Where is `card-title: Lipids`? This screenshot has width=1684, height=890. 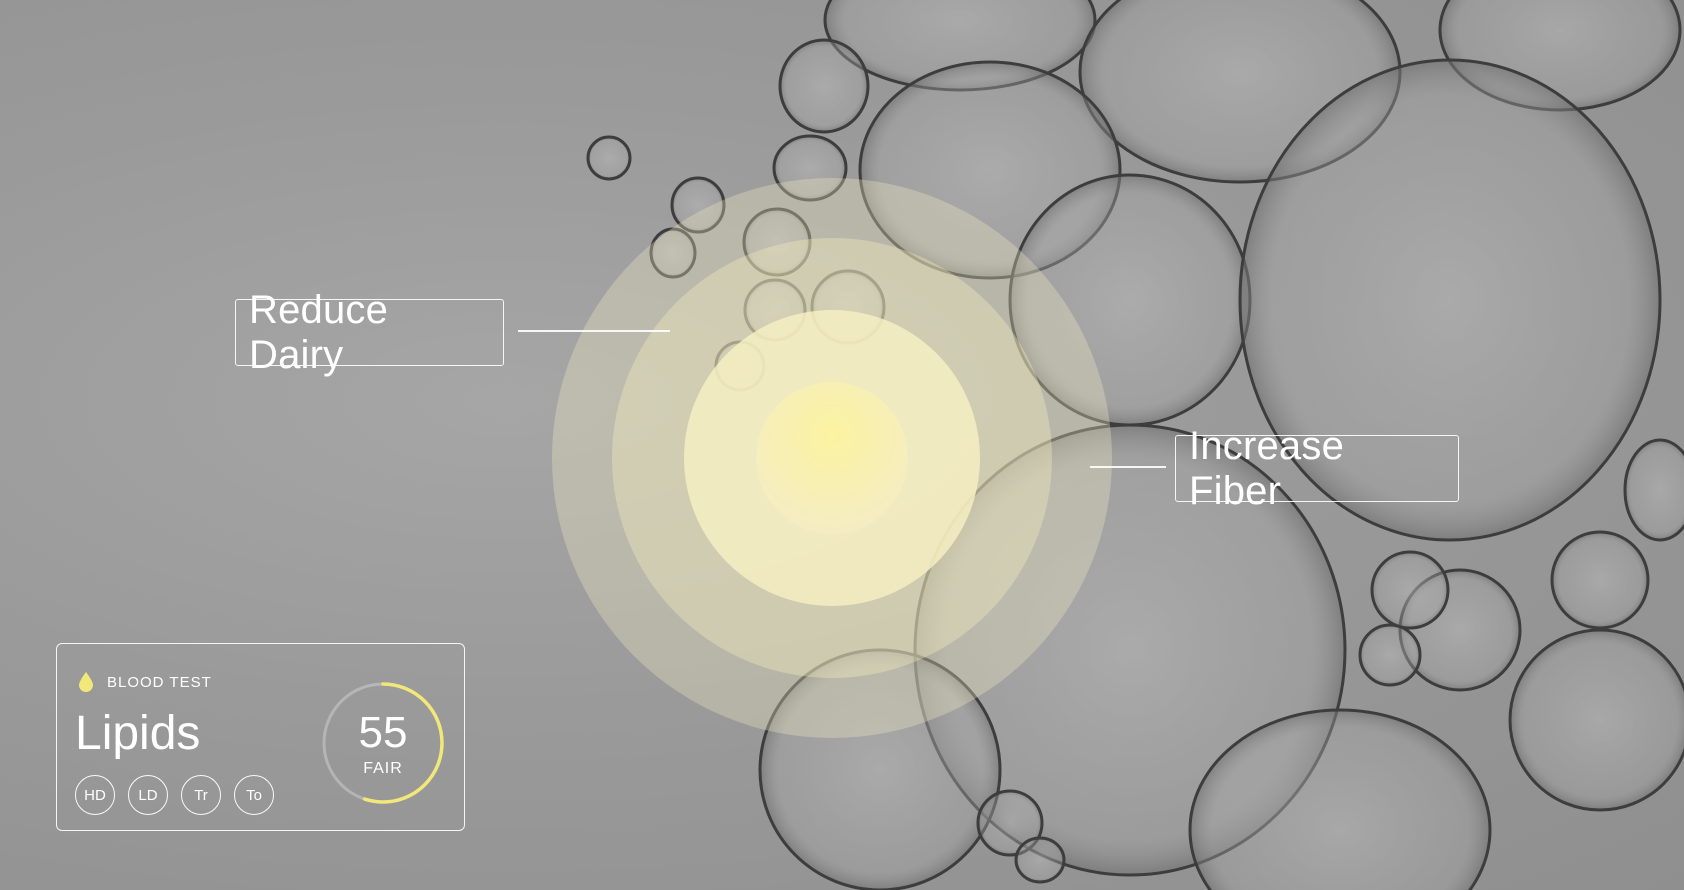 card-title: Lipids is located at coordinates (138, 733).